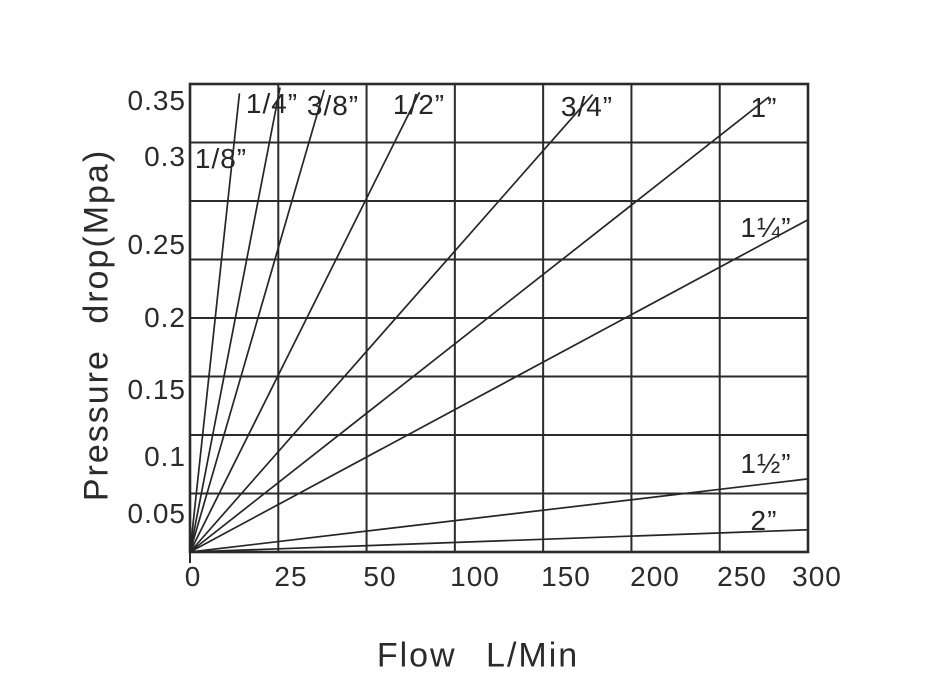 Image resolution: width=950 pixels, height=700 pixels. Describe the element at coordinates (96, 325) in the screenshot. I see `y-axis-title: Pressure drop(Mpa)` at that location.